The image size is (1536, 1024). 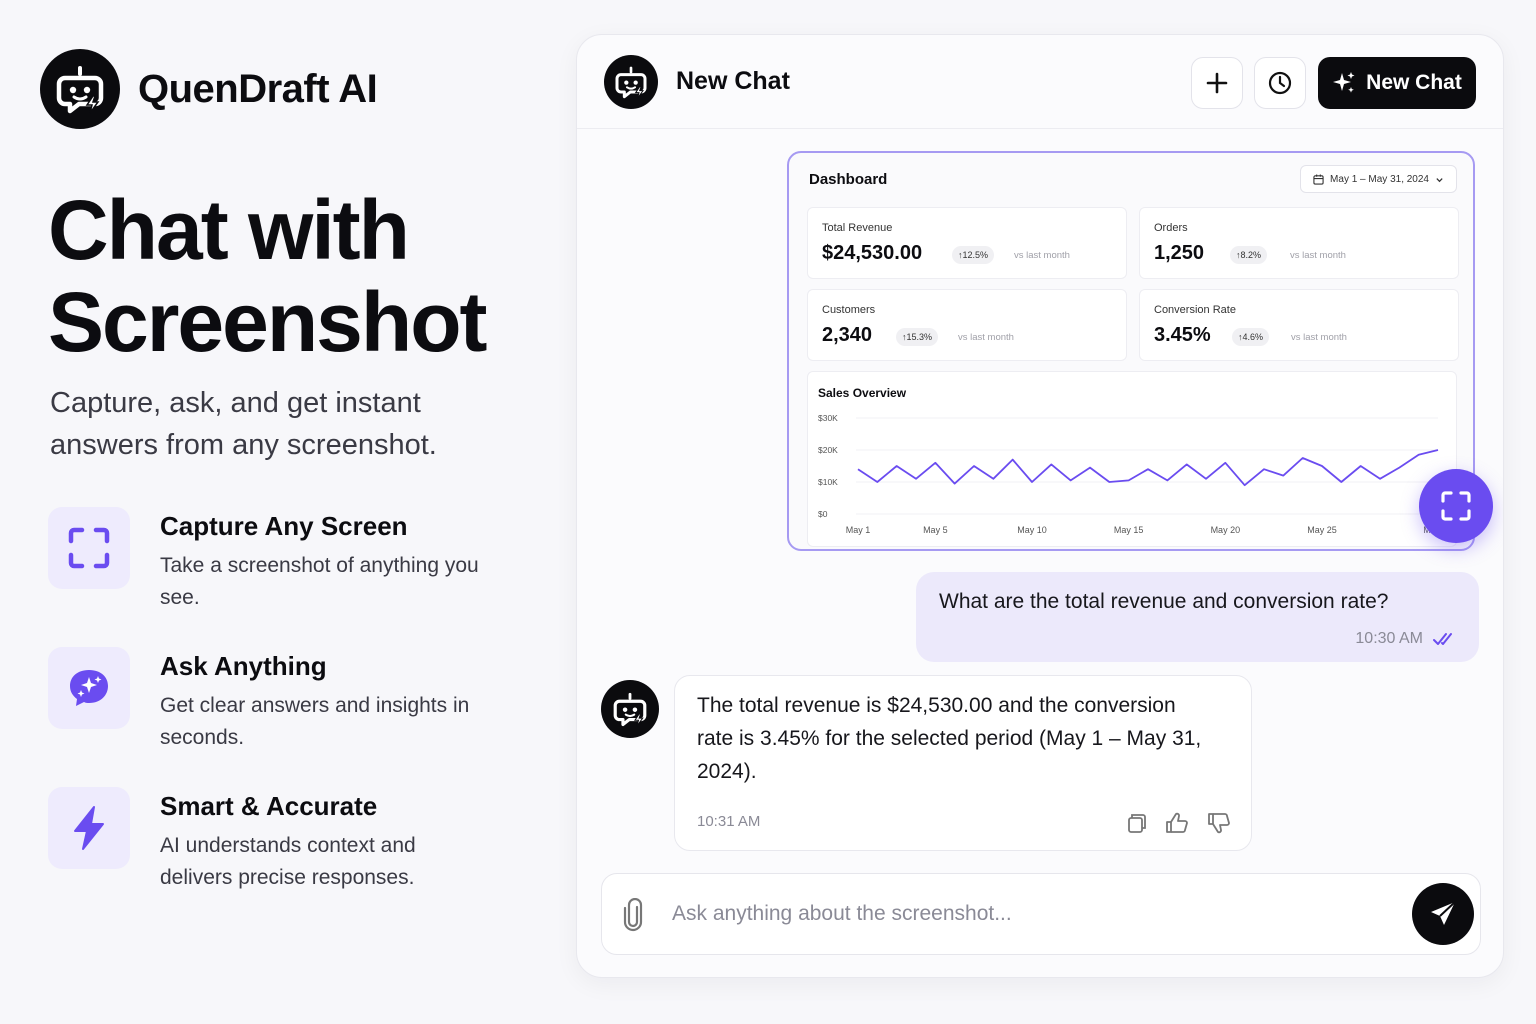 I want to click on thumbs-down-icon, so click(x=1219, y=823).